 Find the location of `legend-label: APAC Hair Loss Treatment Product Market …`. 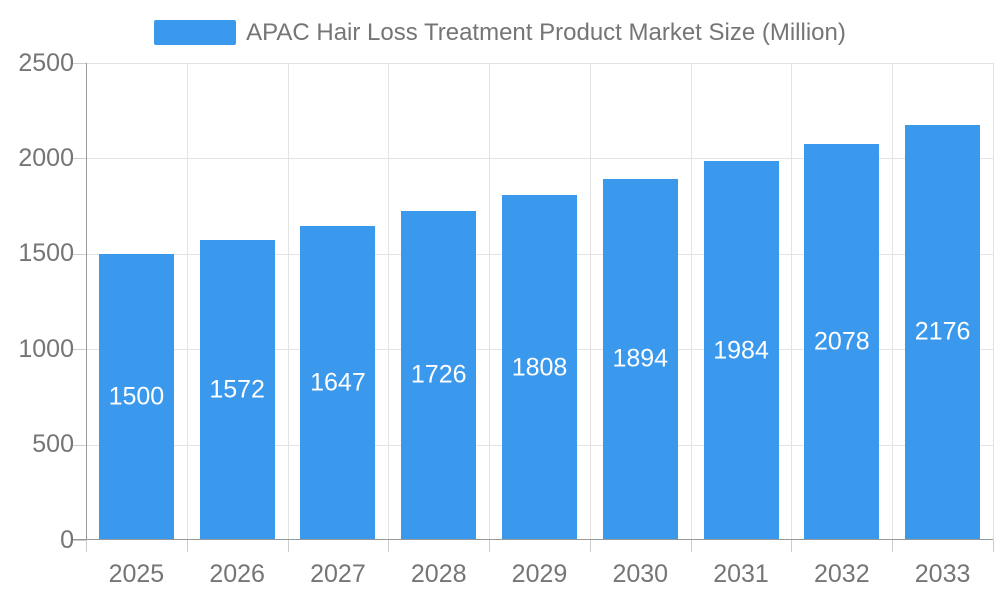

legend-label: APAC Hair Loss Treatment Product Market … is located at coordinates (546, 32).